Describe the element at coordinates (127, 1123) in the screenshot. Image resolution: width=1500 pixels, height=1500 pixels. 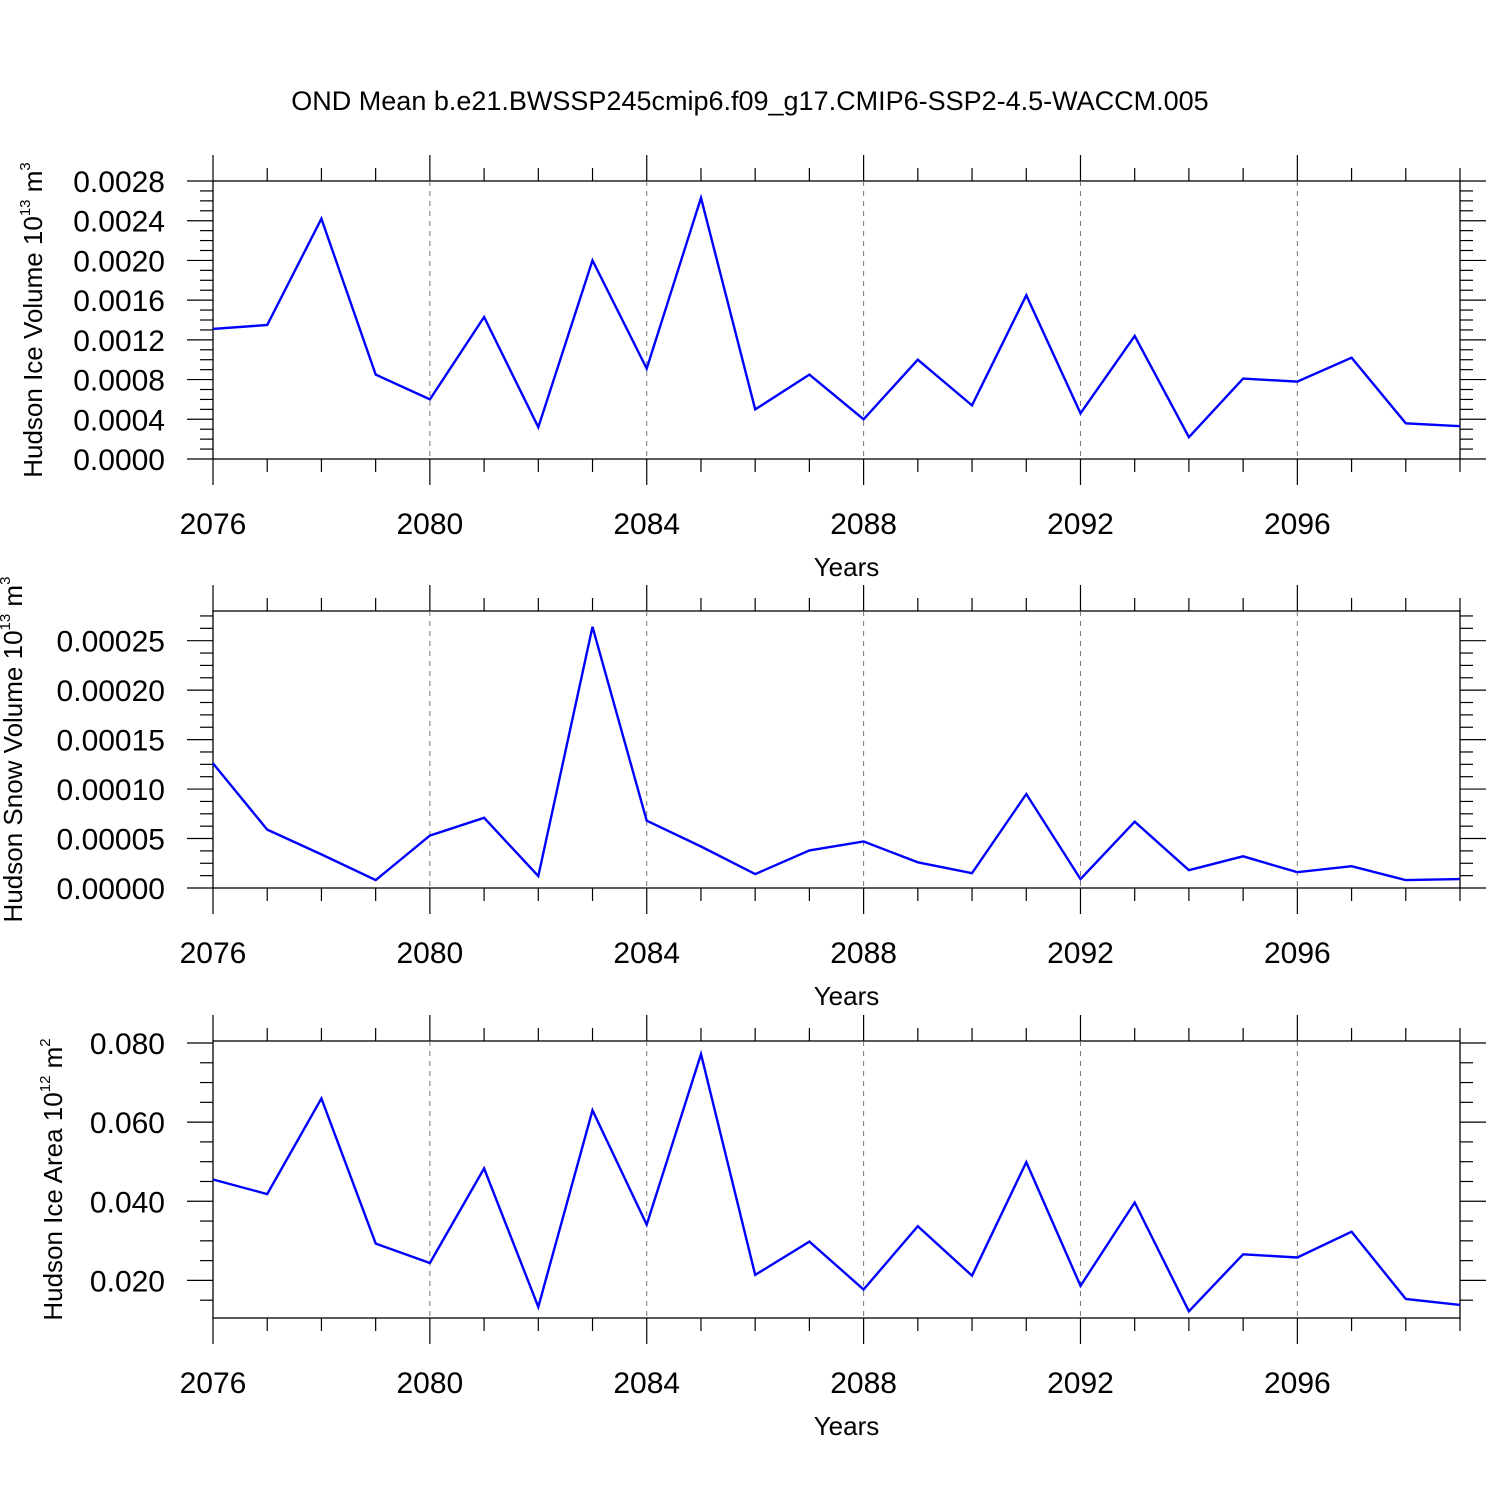
I see `y-tick-label: 0.060` at that location.